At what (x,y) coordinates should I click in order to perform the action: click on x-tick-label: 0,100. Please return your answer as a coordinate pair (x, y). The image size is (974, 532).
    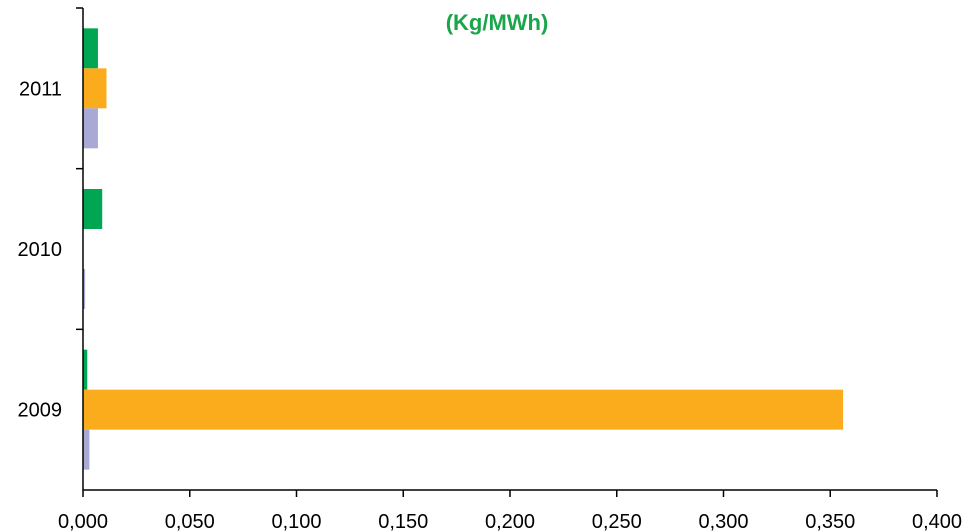
    Looking at the image, I should click on (296, 521).